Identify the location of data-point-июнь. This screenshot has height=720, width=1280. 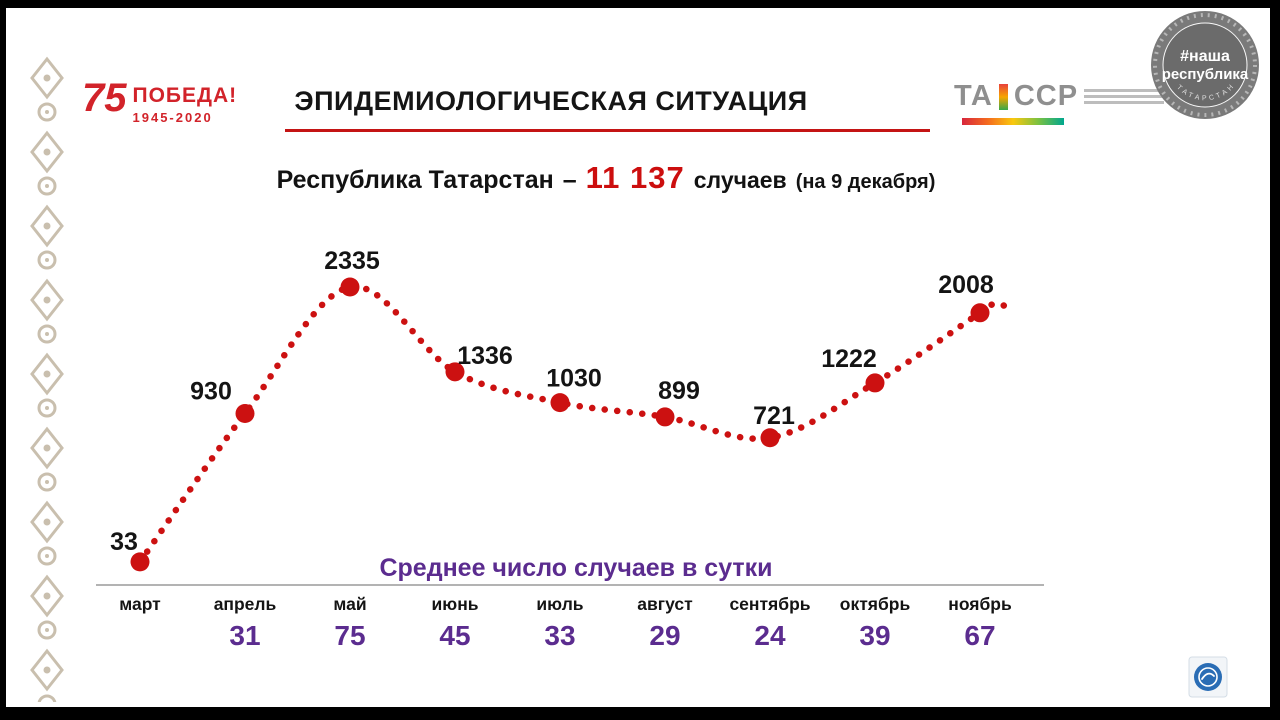
(455, 372).